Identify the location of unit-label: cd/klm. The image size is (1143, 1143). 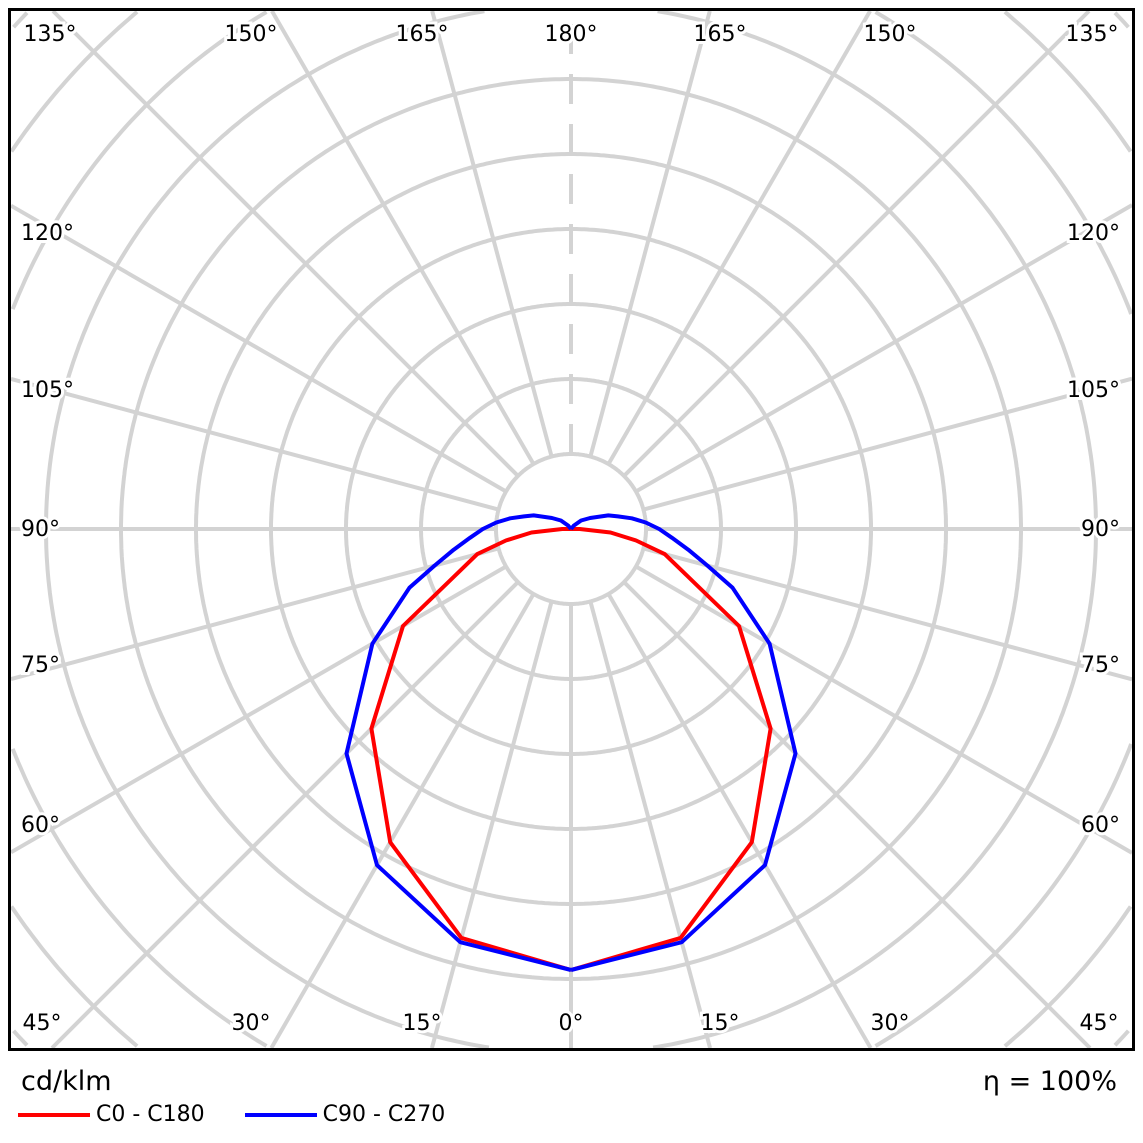
(66, 1081).